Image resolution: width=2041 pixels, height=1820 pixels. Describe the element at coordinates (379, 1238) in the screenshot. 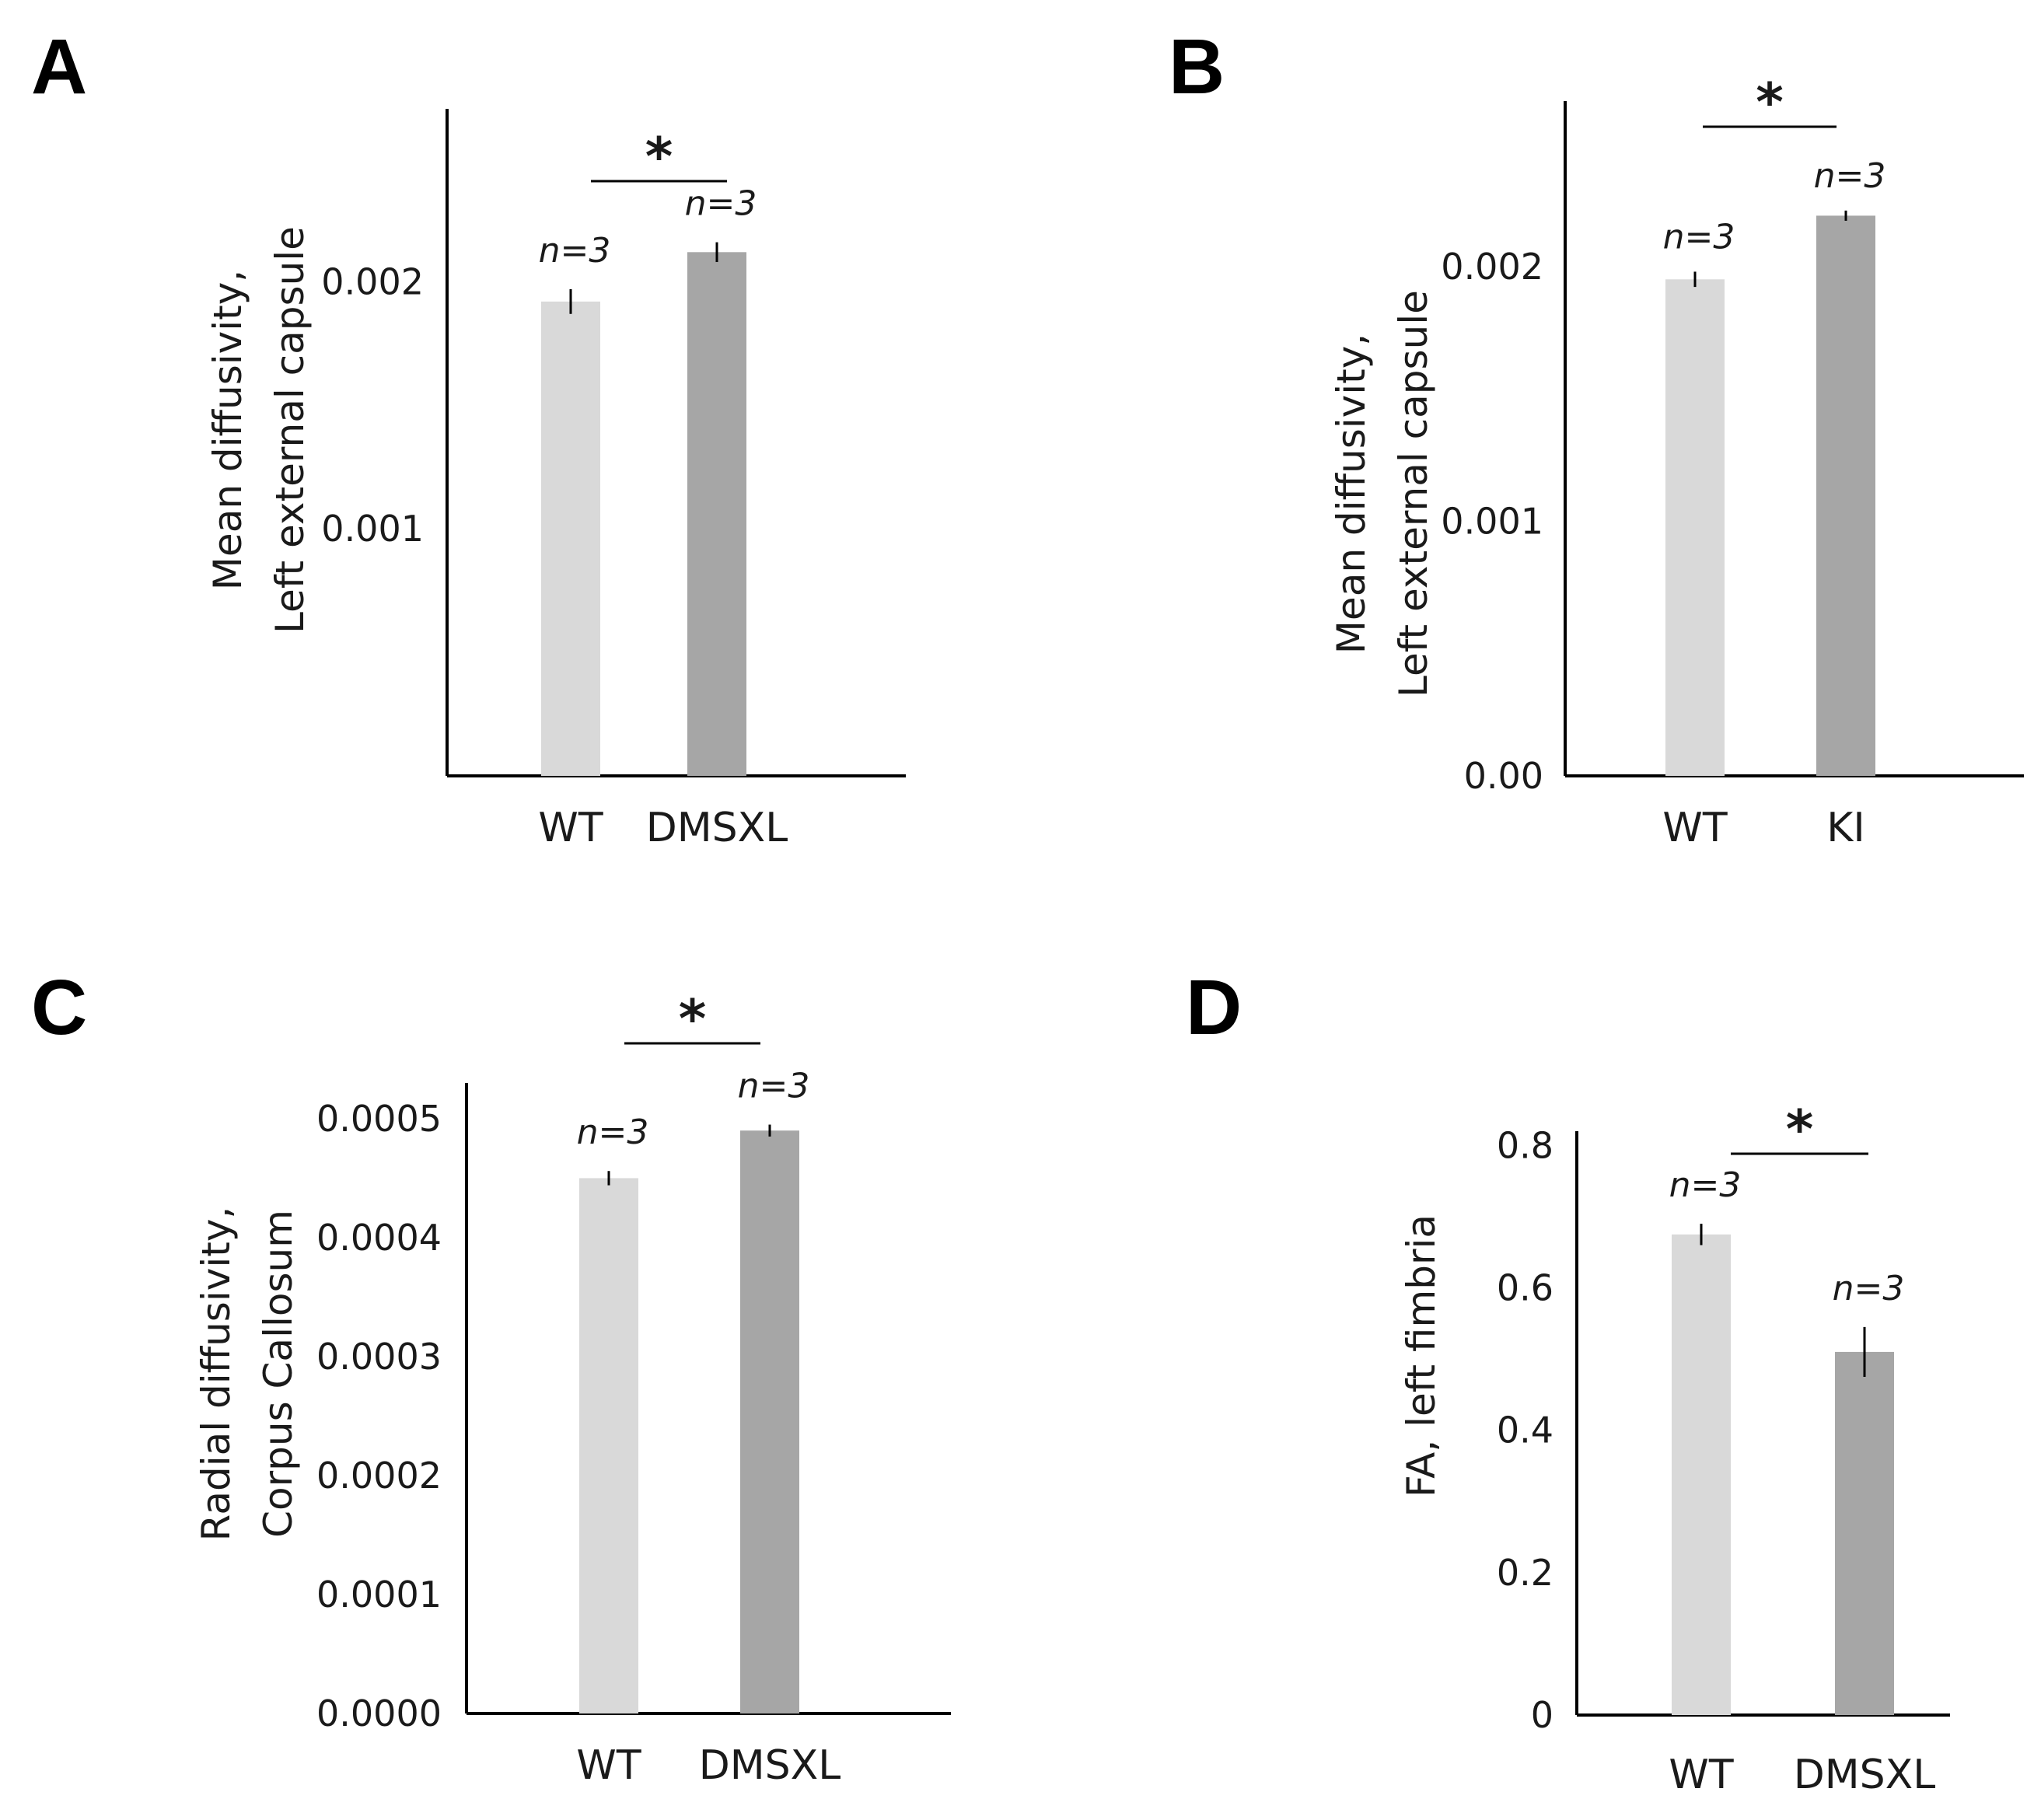

I see `y-tick-label: 0.0004` at that location.